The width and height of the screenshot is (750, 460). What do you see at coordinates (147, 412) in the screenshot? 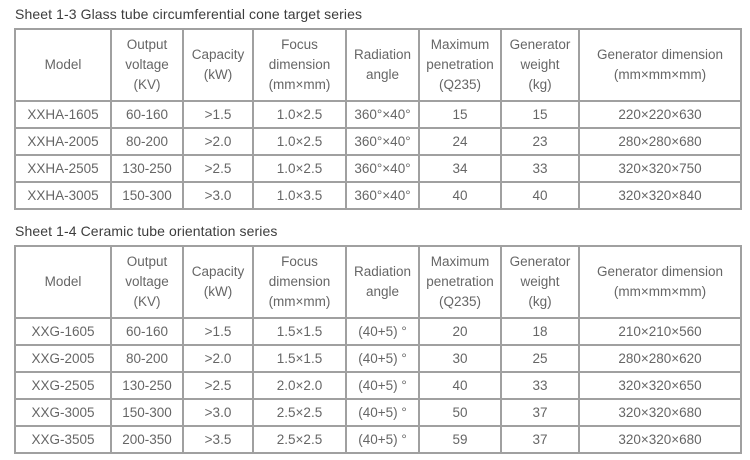
I see `cell-output-voltage: 150-300` at bounding box center [147, 412].